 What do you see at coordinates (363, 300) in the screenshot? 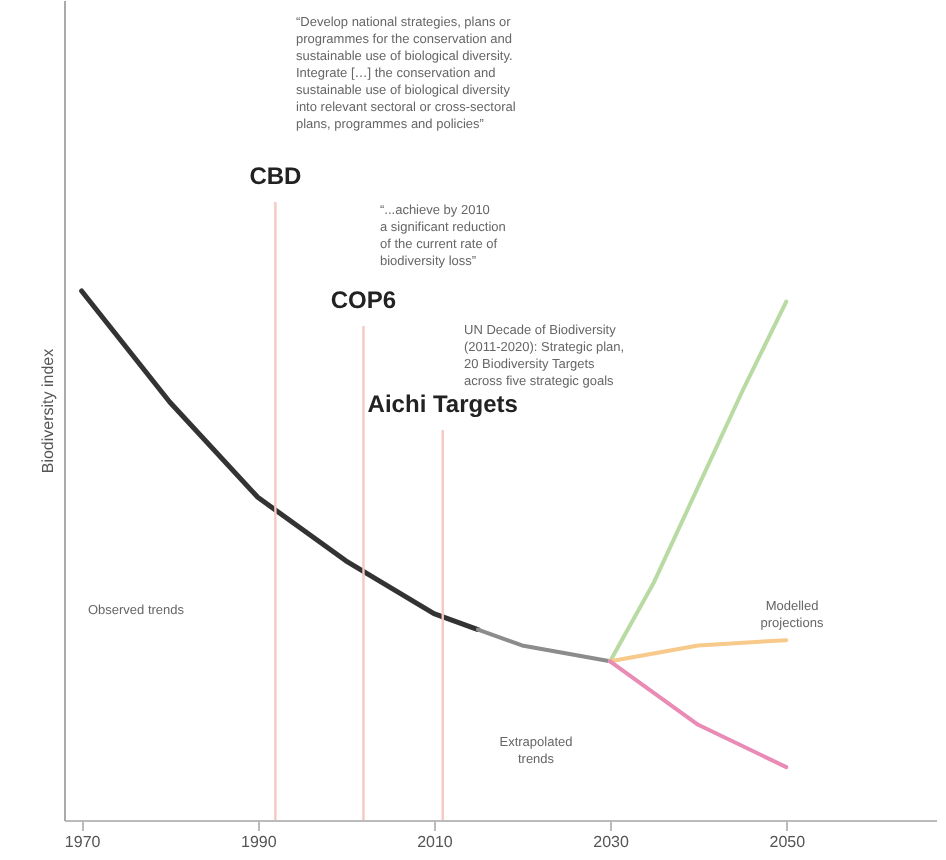
I see `ref-line-label: COP6` at bounding box center [363, 300].